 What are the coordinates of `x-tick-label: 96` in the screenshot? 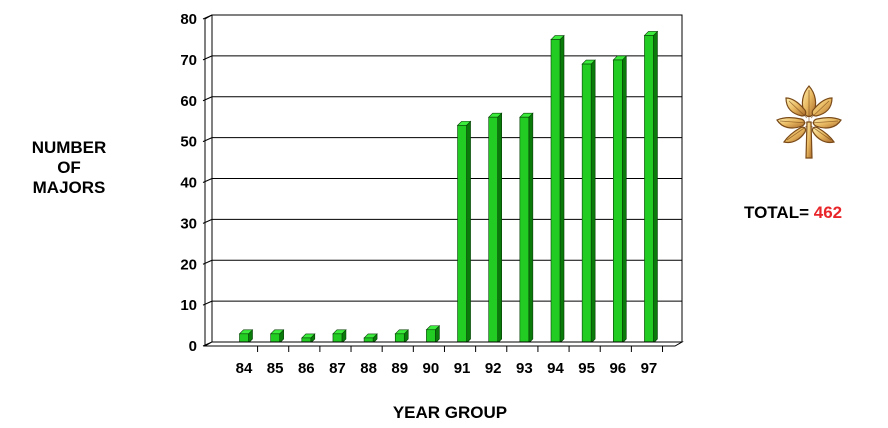 It's located at (617, 368).